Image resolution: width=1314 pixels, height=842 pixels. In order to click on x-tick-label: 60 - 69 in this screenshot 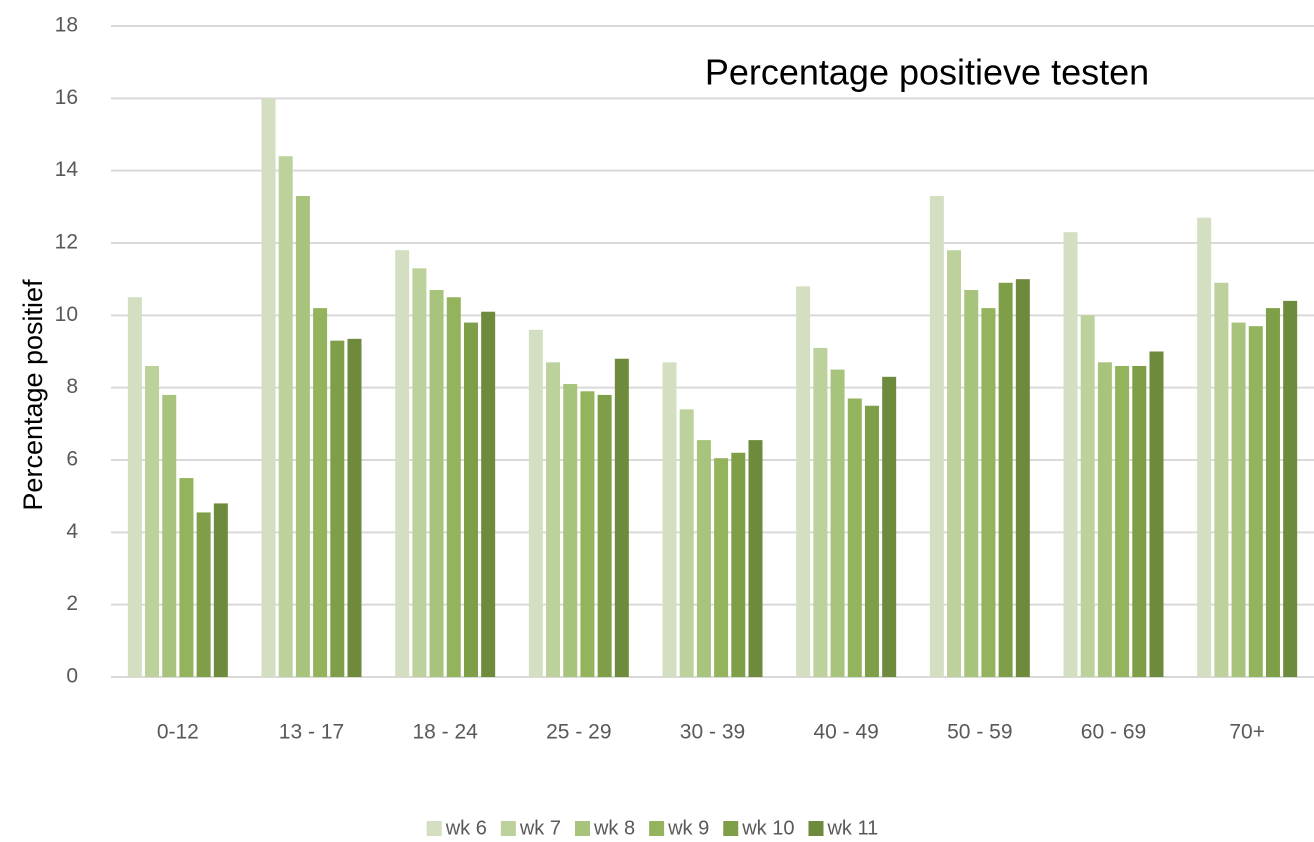, I will do `click(1113, 732)`.